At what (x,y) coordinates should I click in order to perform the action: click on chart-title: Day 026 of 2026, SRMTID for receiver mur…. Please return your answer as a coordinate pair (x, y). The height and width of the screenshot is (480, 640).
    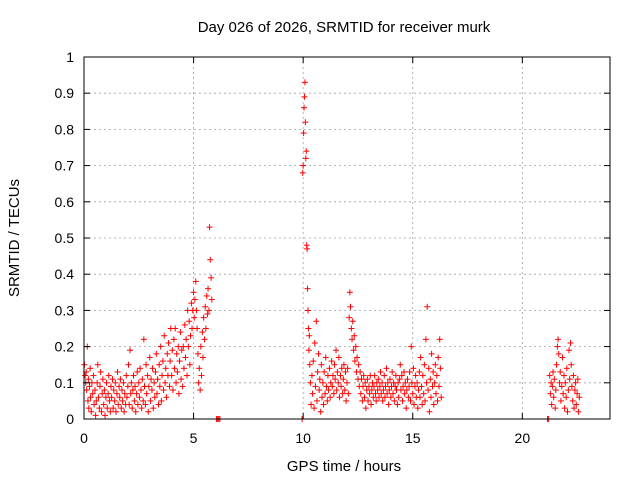
    Looking at the image, I should click on (344, 27).